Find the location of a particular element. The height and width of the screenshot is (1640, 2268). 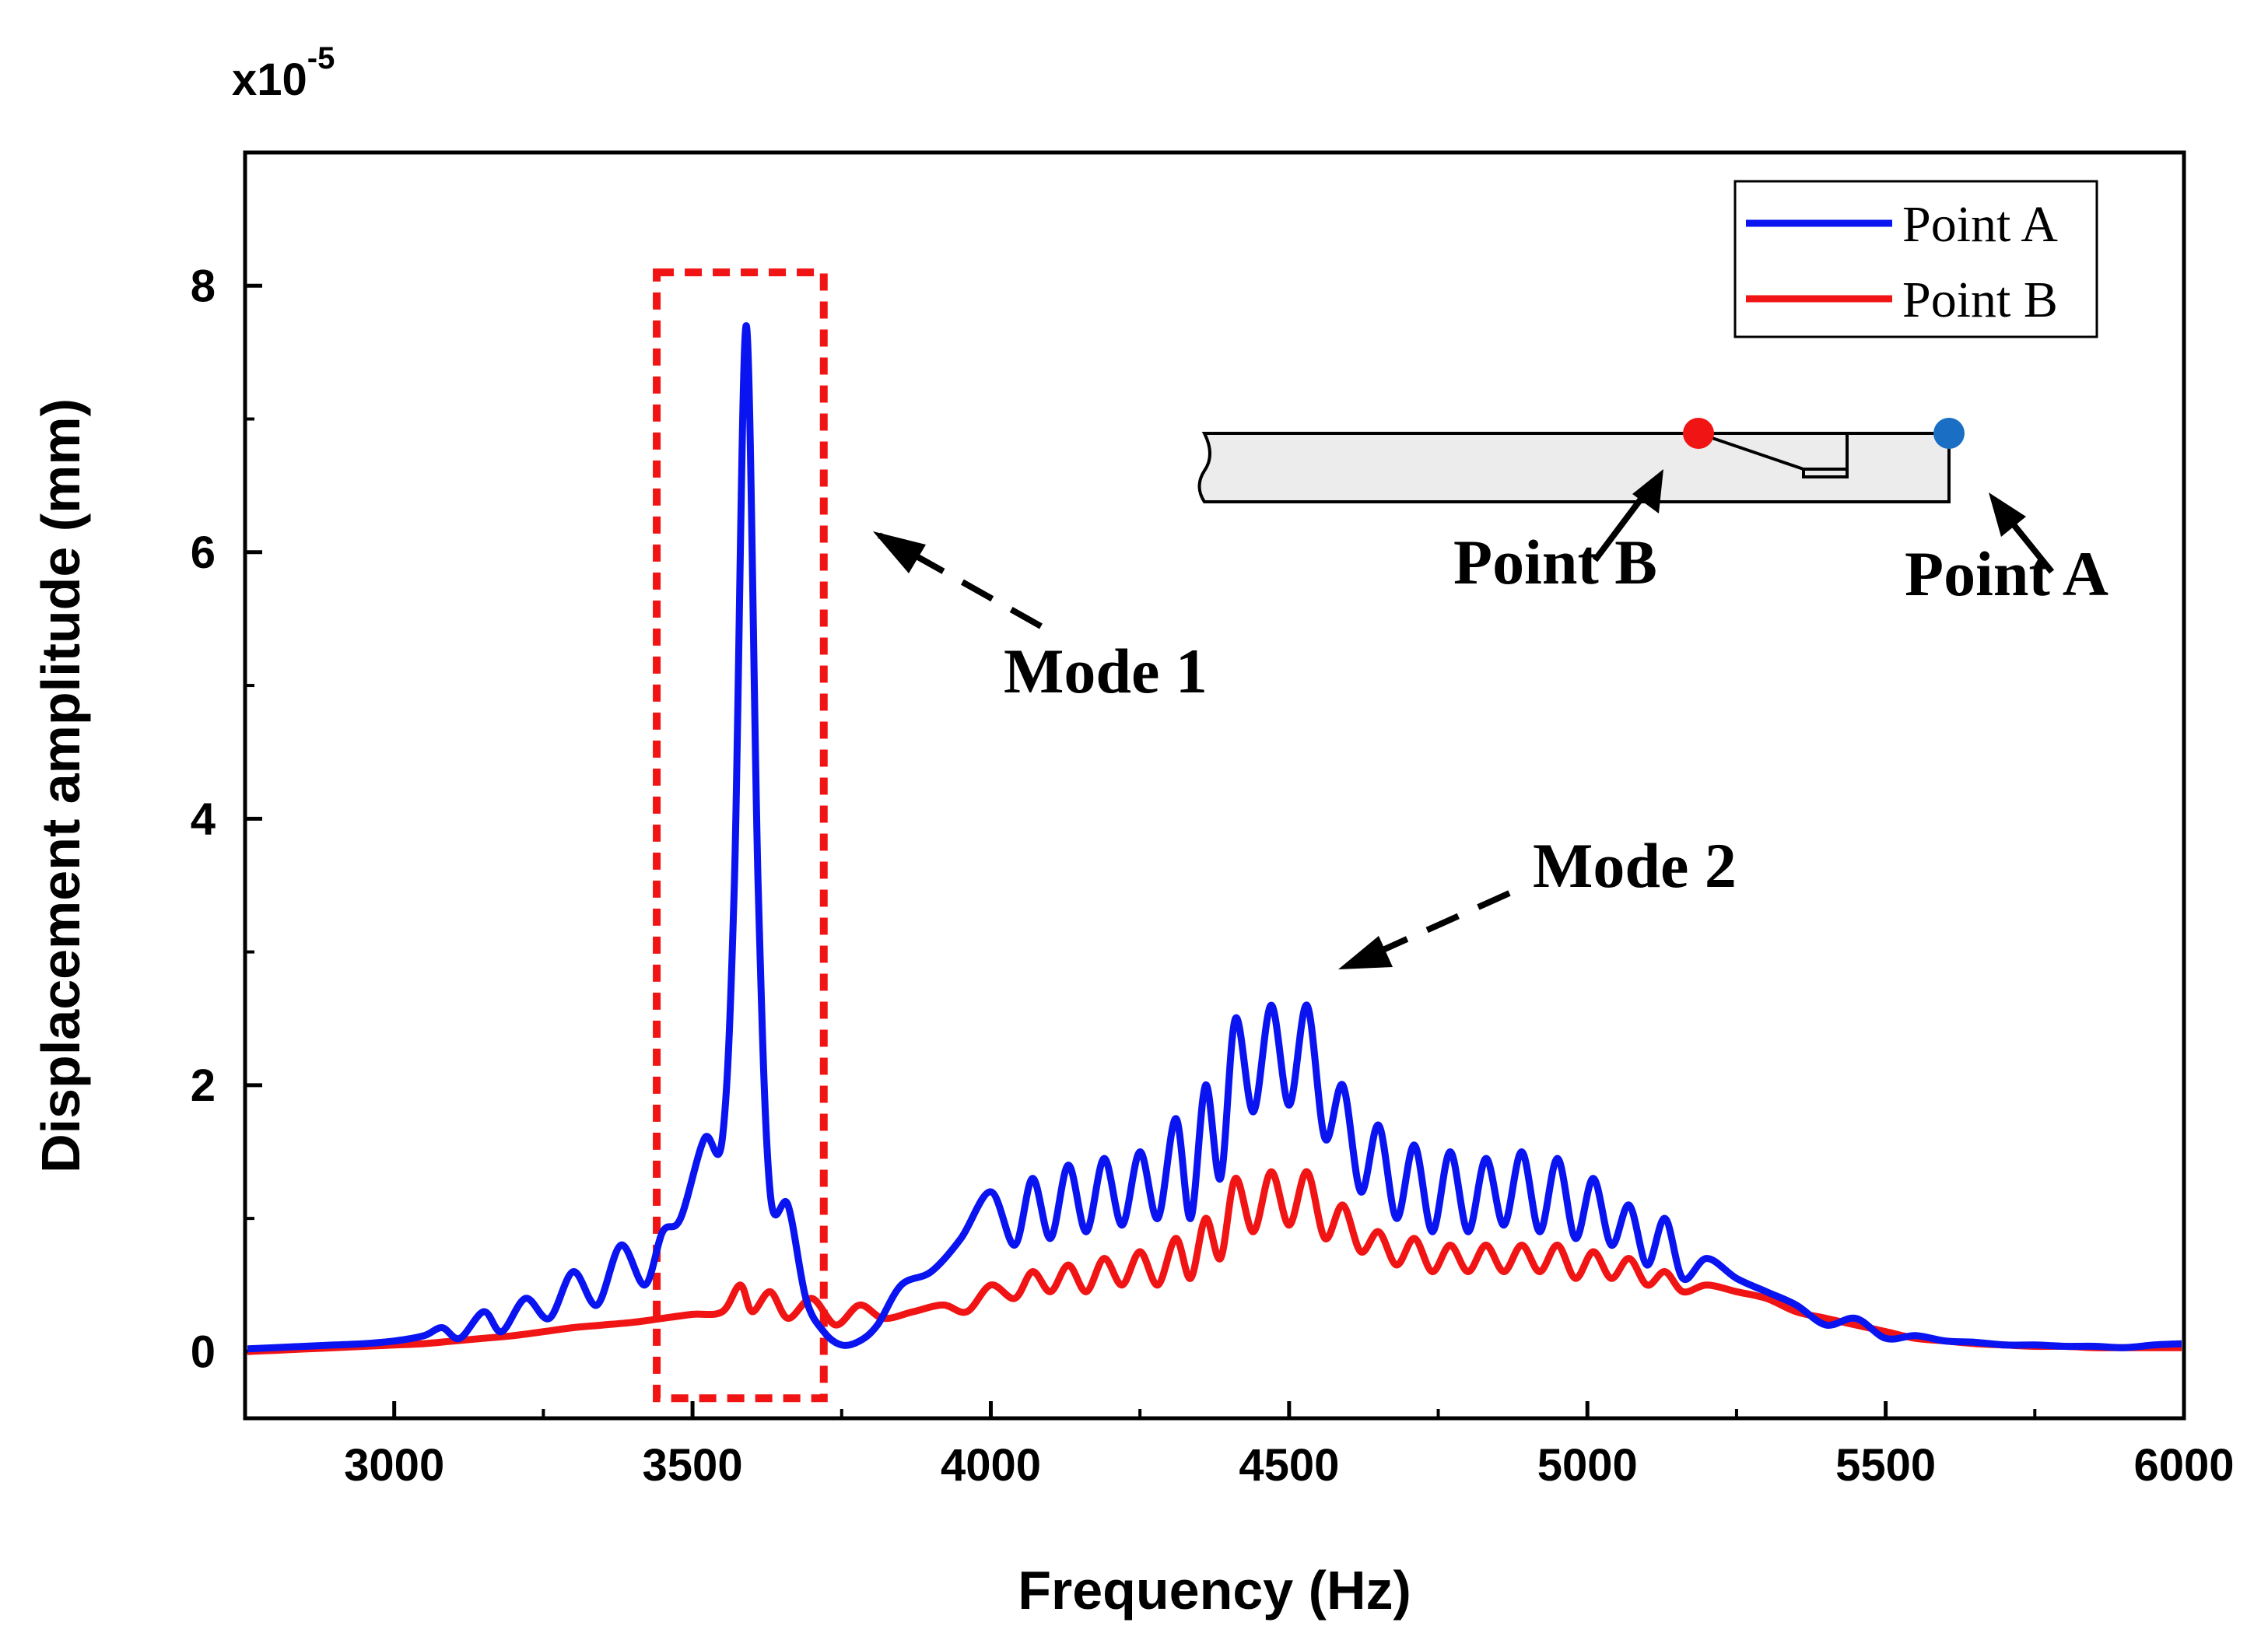

y-multiplier: x10-5 is located at coordinates (283, 73).